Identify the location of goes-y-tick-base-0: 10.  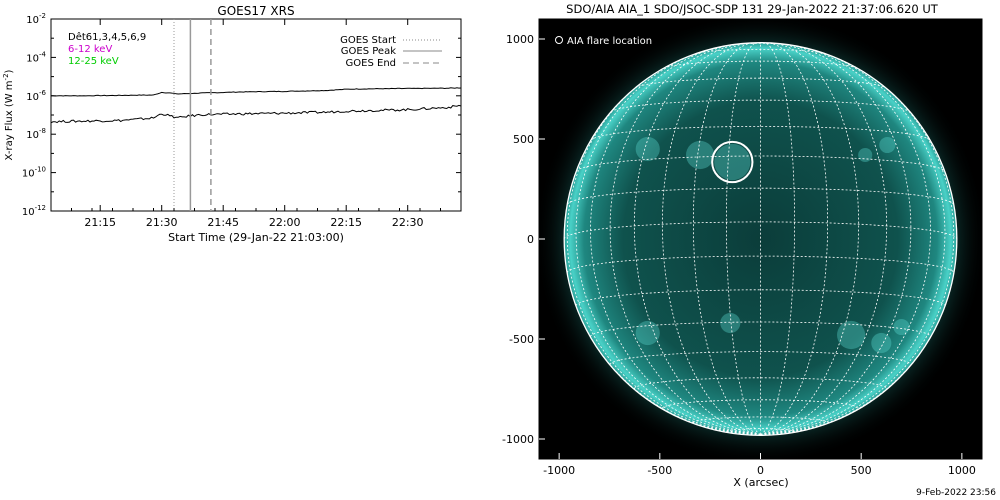
(28, 212).